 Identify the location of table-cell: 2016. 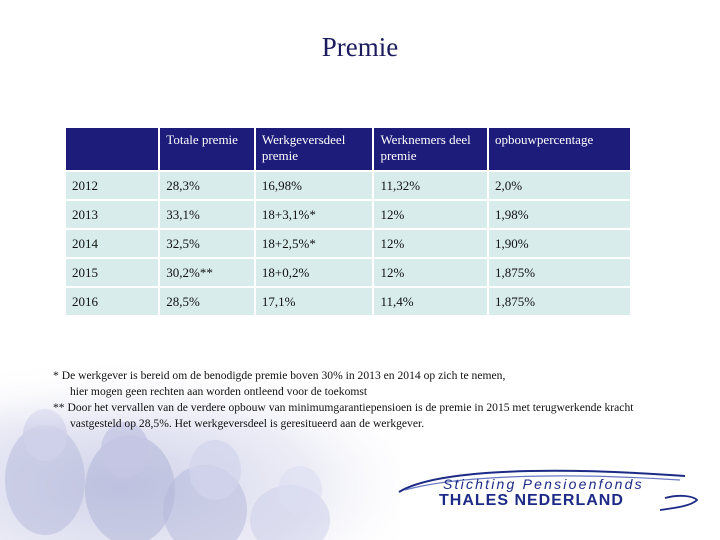
(112, 301).